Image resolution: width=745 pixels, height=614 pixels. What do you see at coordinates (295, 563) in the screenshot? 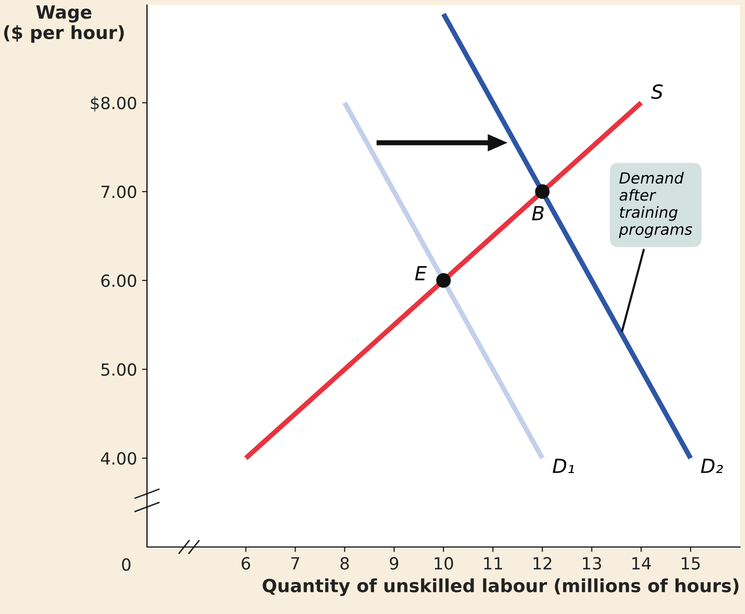
I see `x-tick-label: 7` at bounding box center [295, 563].